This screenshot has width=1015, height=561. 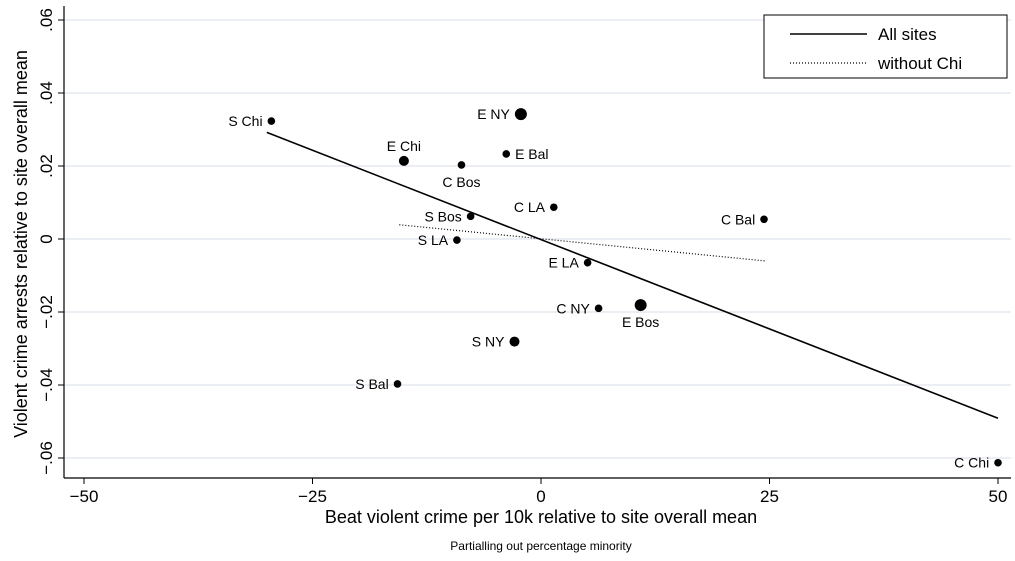 I want to click on point-label-c-bos: C Bos, so click(x=461, y=182).